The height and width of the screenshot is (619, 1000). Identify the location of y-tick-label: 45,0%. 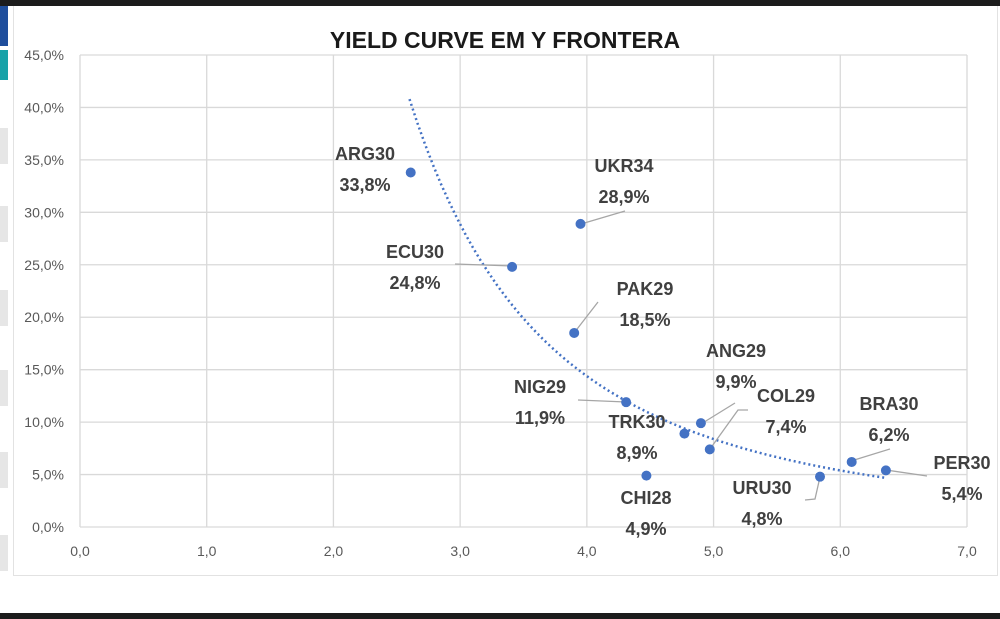
(44, 55).